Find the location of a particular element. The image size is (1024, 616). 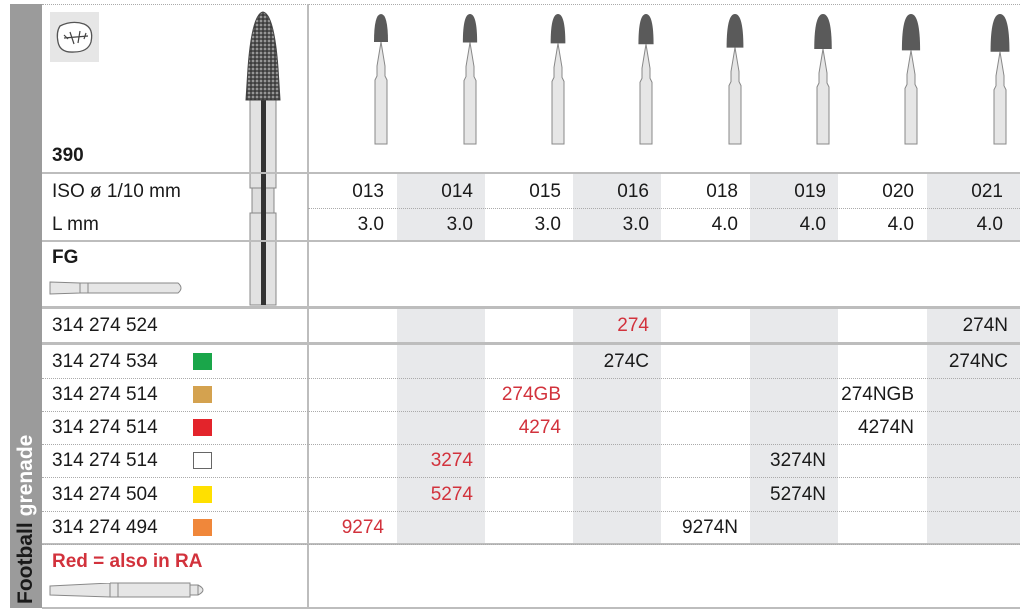

product-code: 9274N is located at coordinates (710, 527).